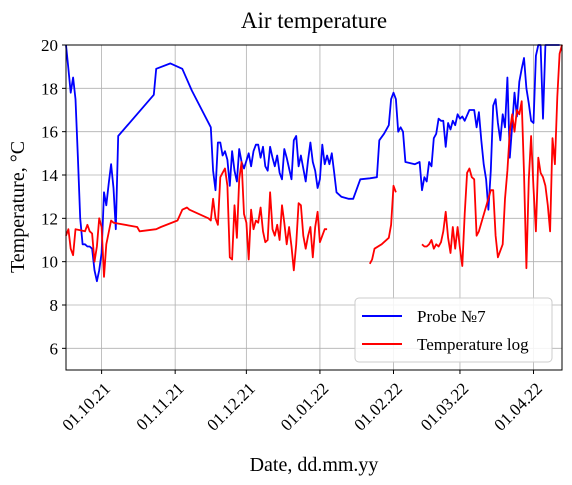  I want to click on legend: Probe №7 Temperature log, so click(453, 330).